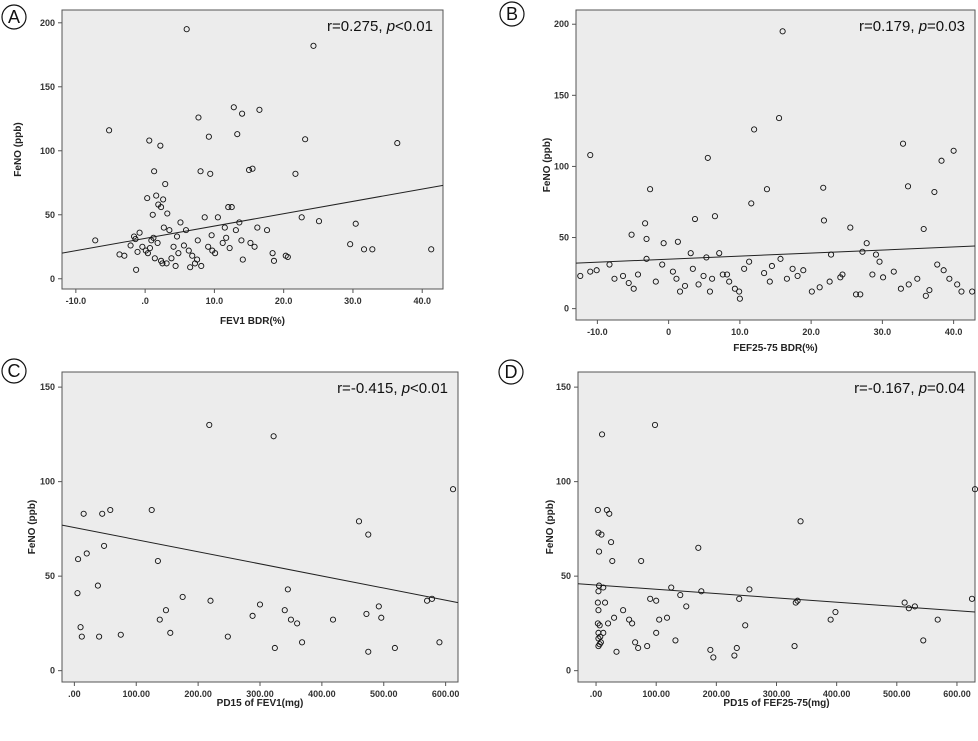 The width and height of the screenshot is (978, 741). What do you see at coordinates (392, 388) in the screenshot?
I see `correlation-annotation: r=-0.415, p<0.01` at bounding box center [392, 388].